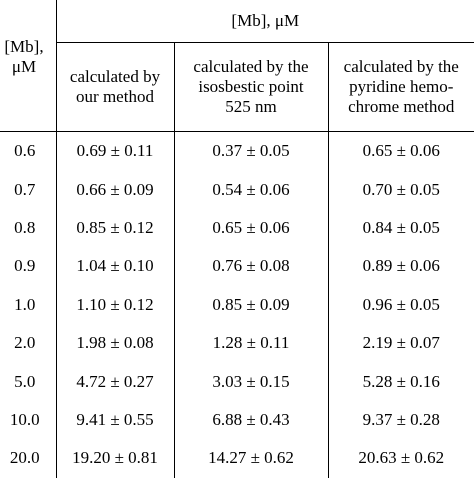  Describe the element at coordinates (251, 381) in the screenshot. I see `cell-isosbestic: 3.03 ± 0.15` at that location.